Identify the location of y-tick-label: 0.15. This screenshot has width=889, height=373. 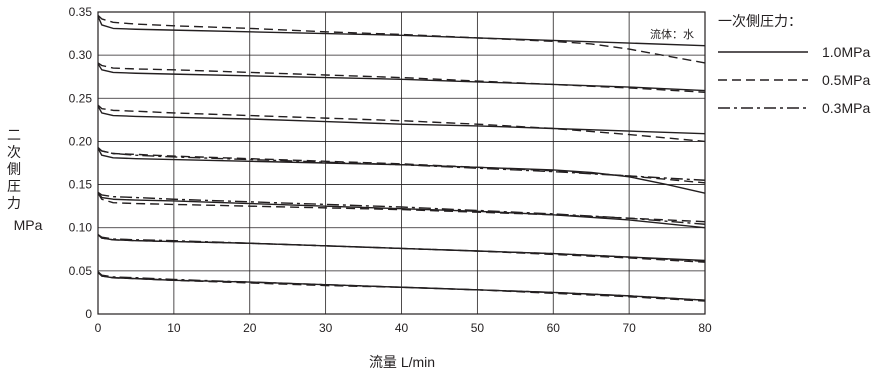
(81, 185).